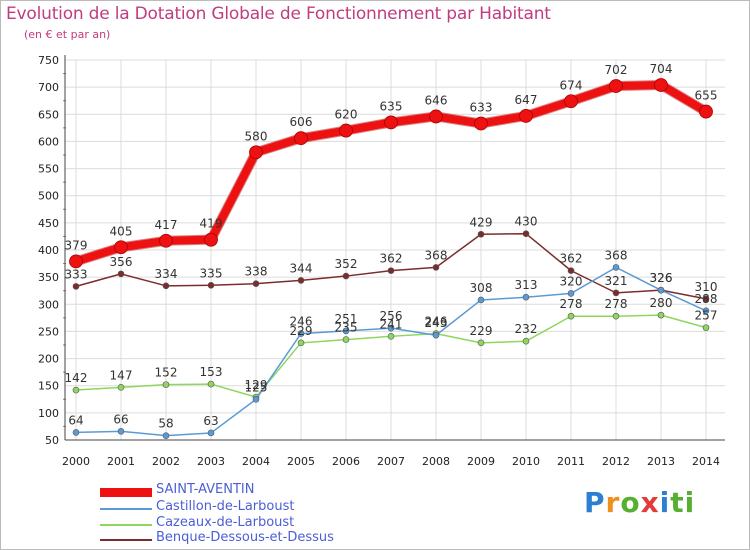  What do you see at coordinates (48, 114) in the screenshot?
I see `y-tick-label: 650` at bounding box center [48, 114].